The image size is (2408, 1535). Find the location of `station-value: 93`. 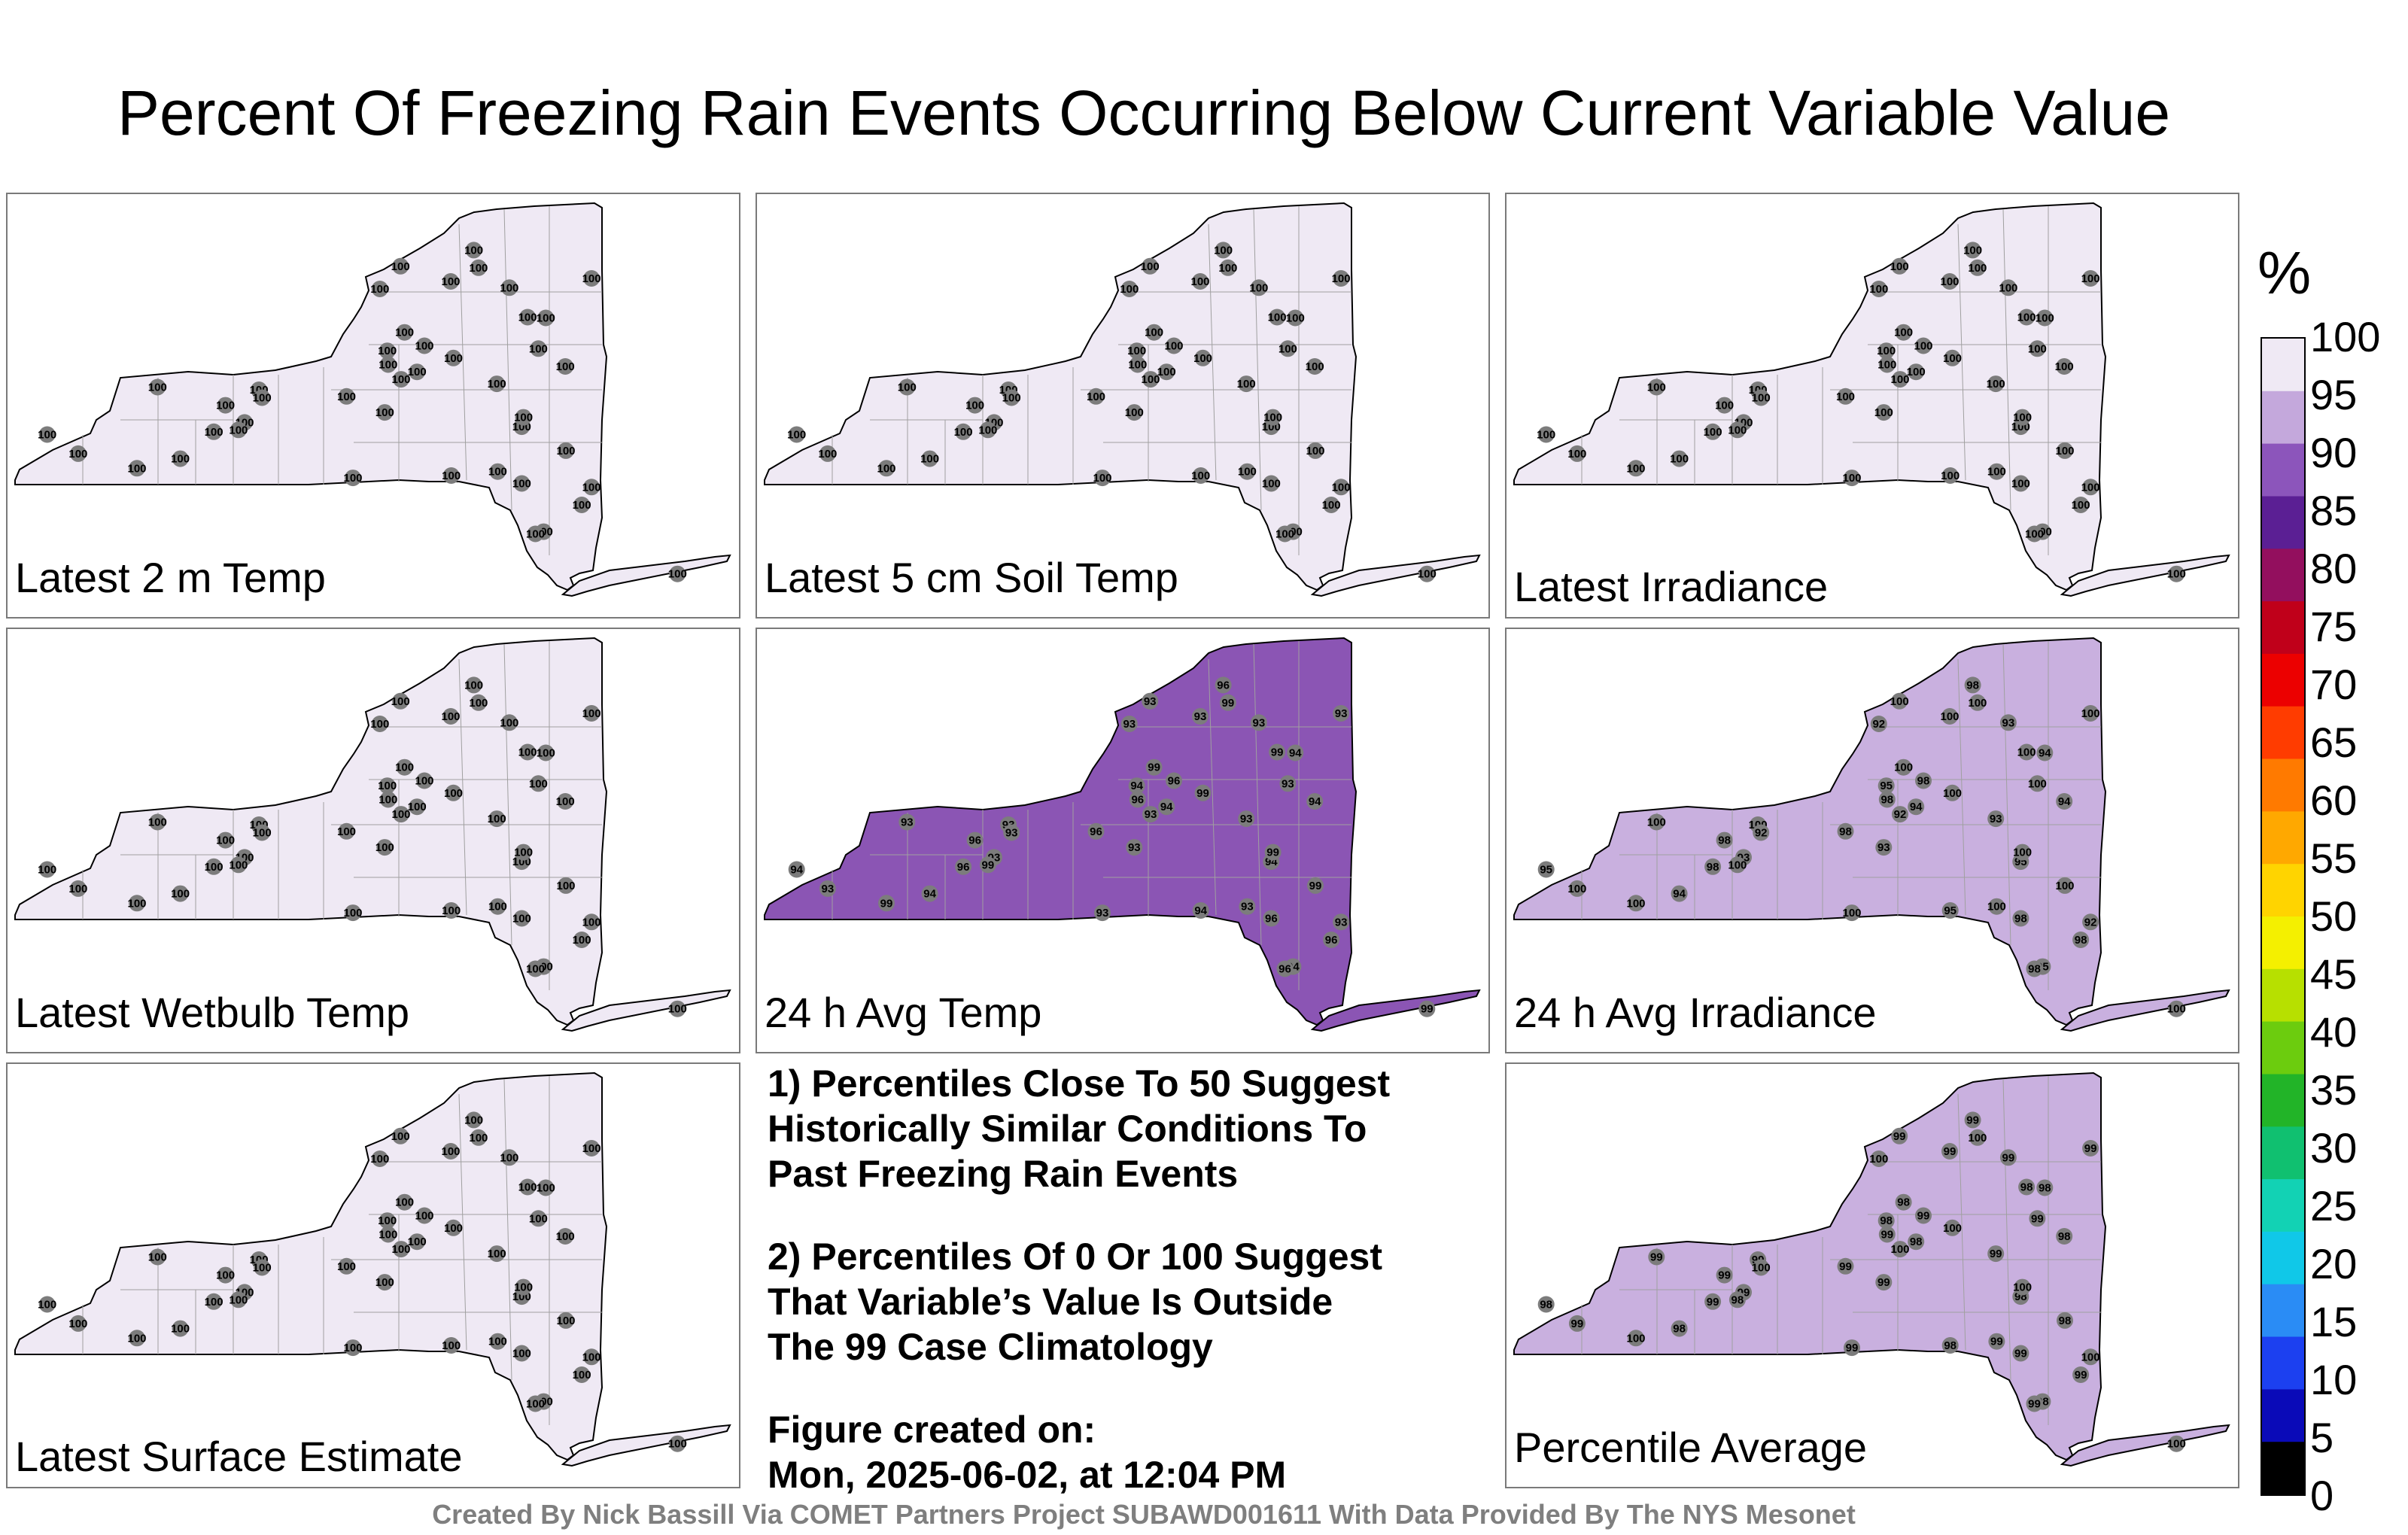

station-value: 93 is located at coordinates (1134, 847).